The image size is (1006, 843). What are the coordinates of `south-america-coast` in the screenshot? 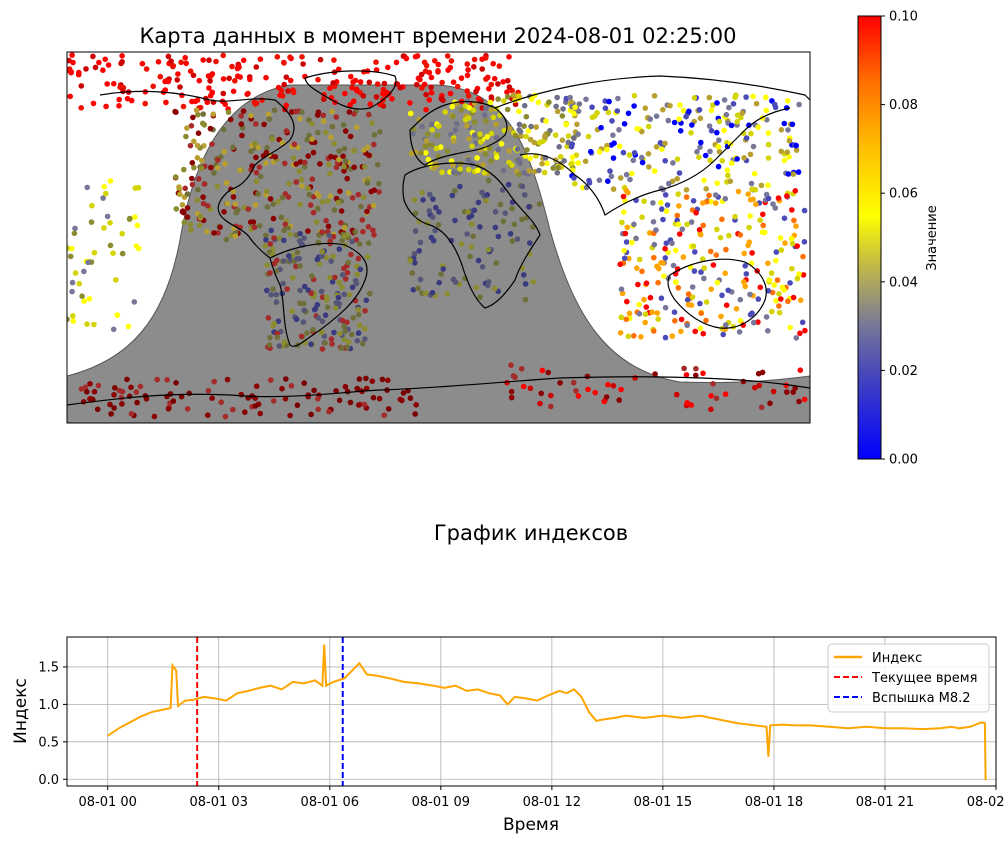 It's located at (318, 294).